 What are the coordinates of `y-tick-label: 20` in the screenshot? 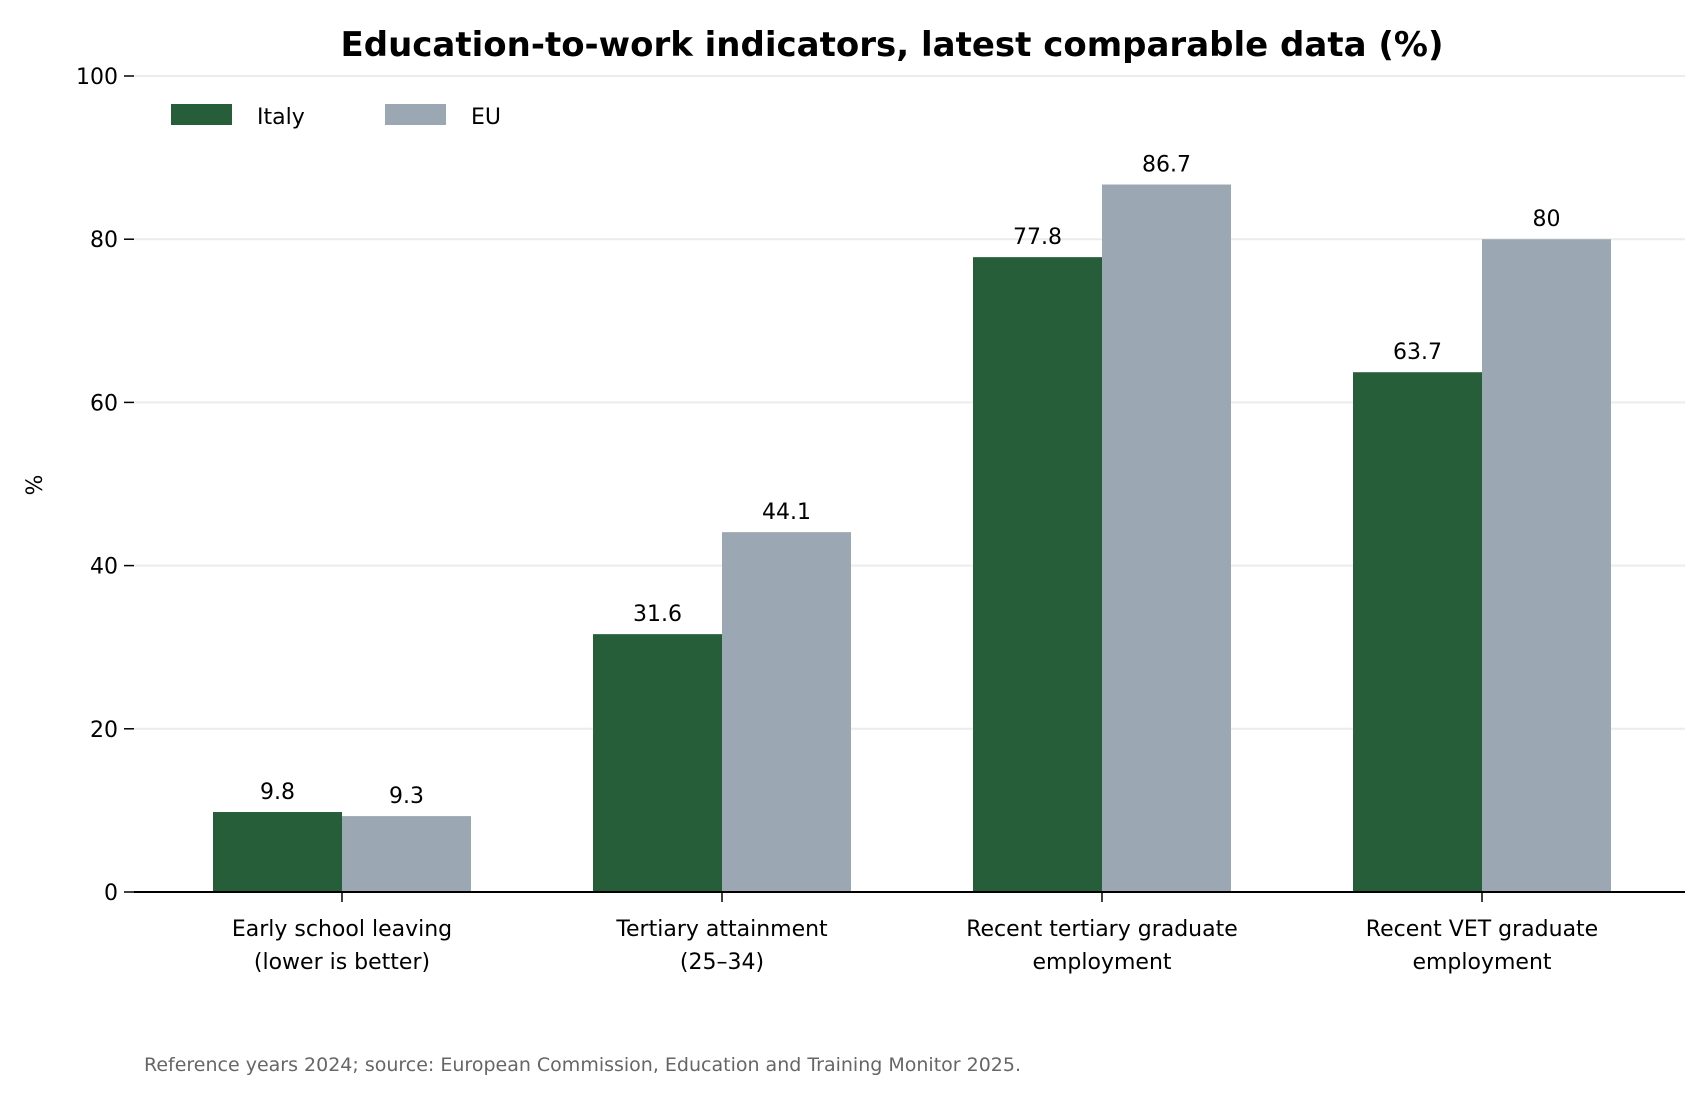 It's located at (104, 730).